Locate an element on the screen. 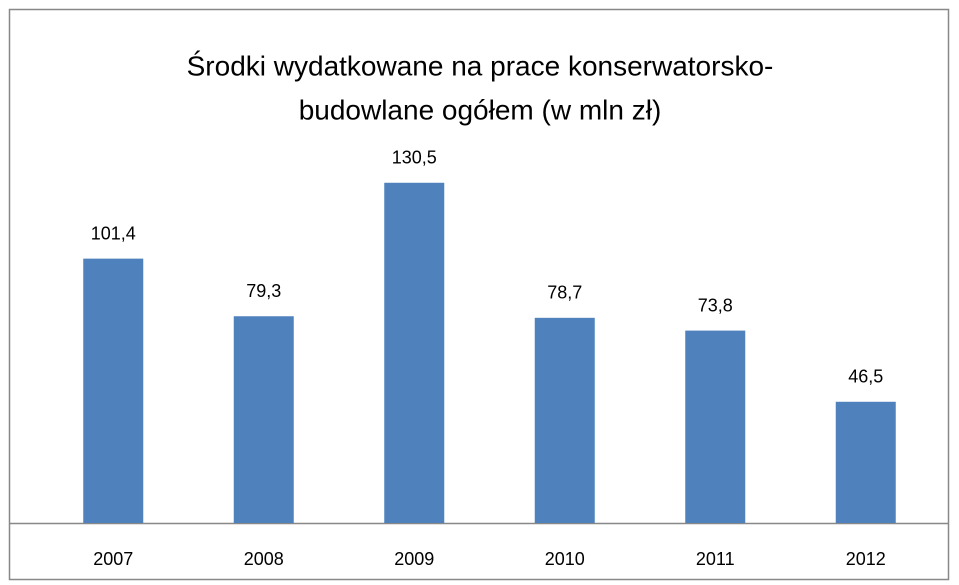 The width and height of the screenshot is (959, 585). value-label: 101,4 is located at coordinates (113, 233).